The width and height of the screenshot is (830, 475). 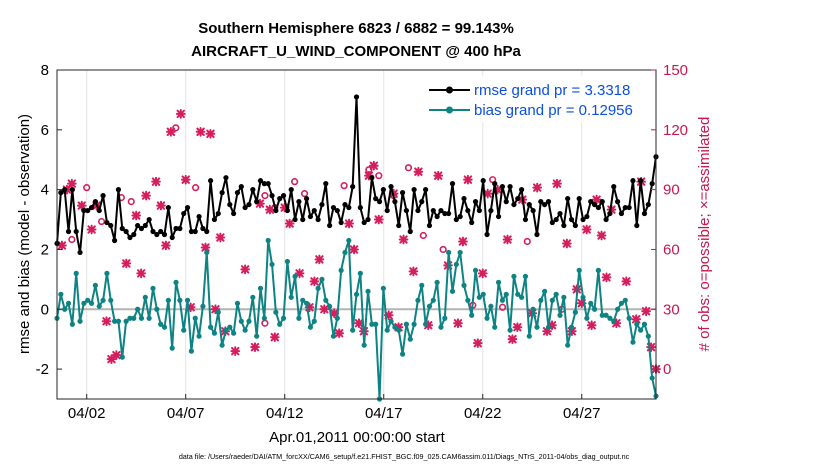 I want to click on legend-bias-marker, so click(x=449, y=110).